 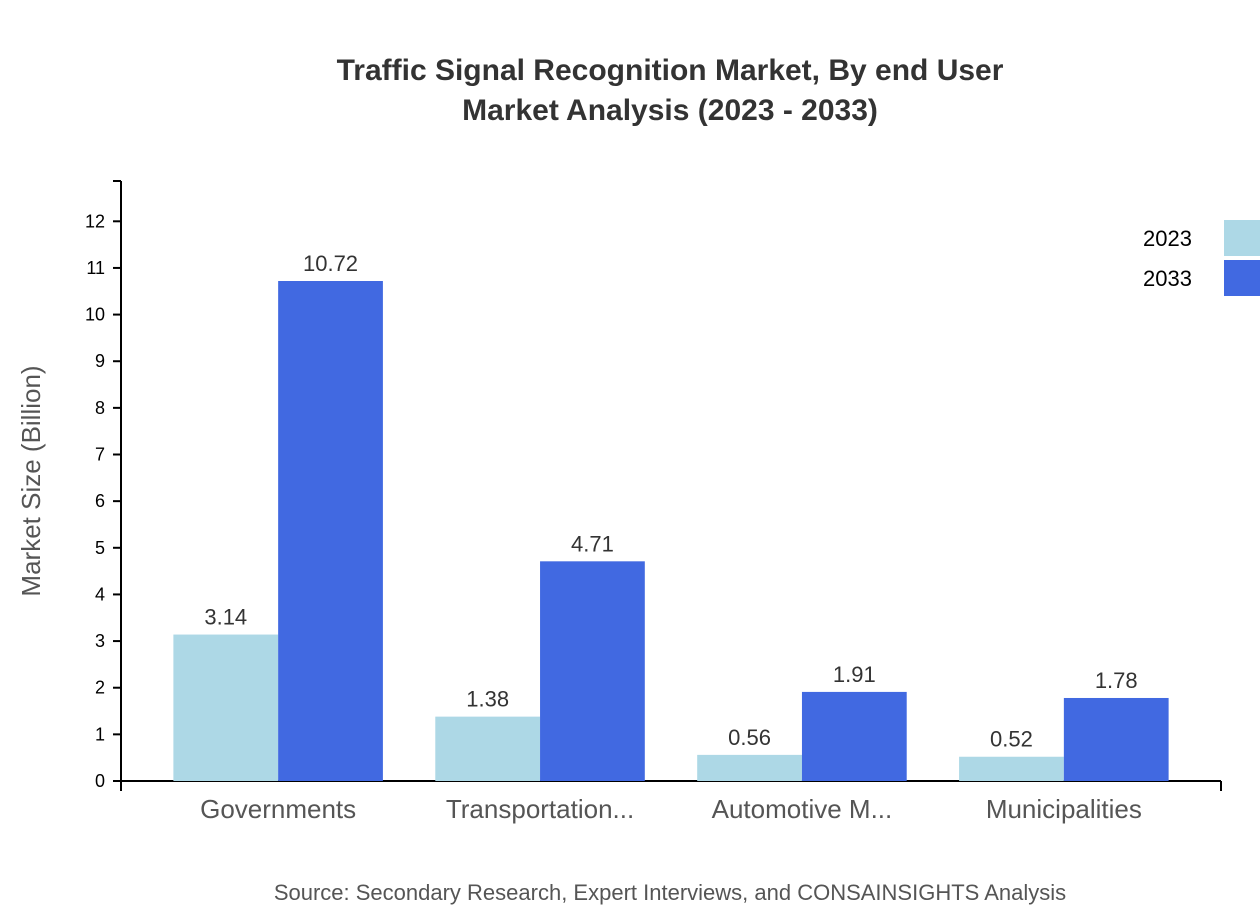 I want to click on data-label: 4.71, so click(x=592, y=543).